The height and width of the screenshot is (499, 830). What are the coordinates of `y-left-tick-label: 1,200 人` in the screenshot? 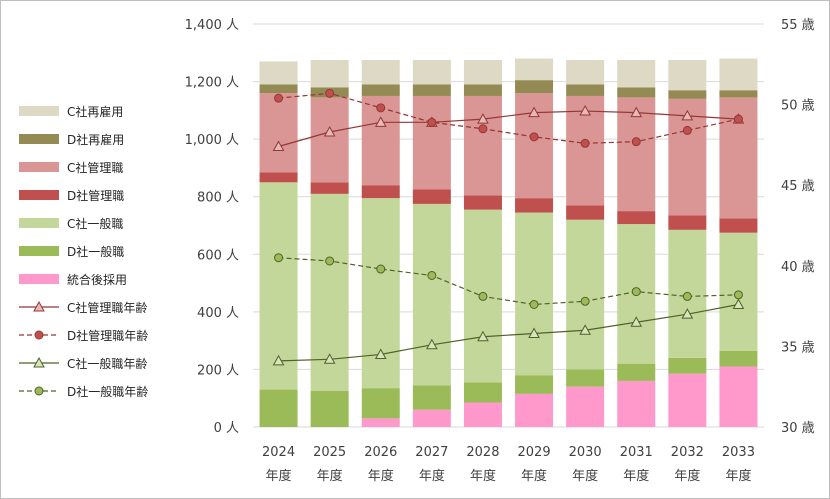 It's located at (212, 83).